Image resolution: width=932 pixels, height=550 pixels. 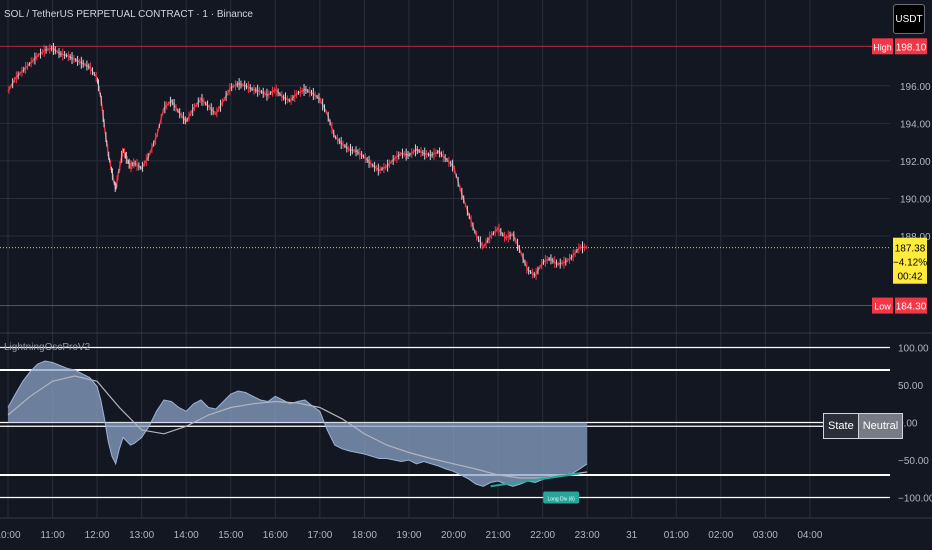 I want to click on bar-countdown: 00:42, so click(x=909, y=277).